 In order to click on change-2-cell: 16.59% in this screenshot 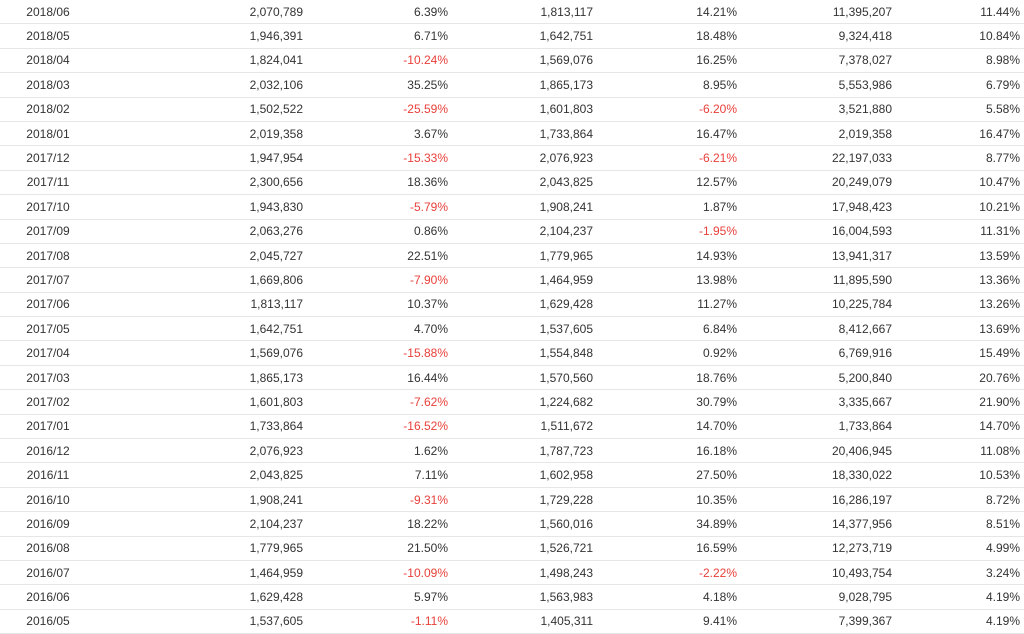, I will do `click(665, 548)`.